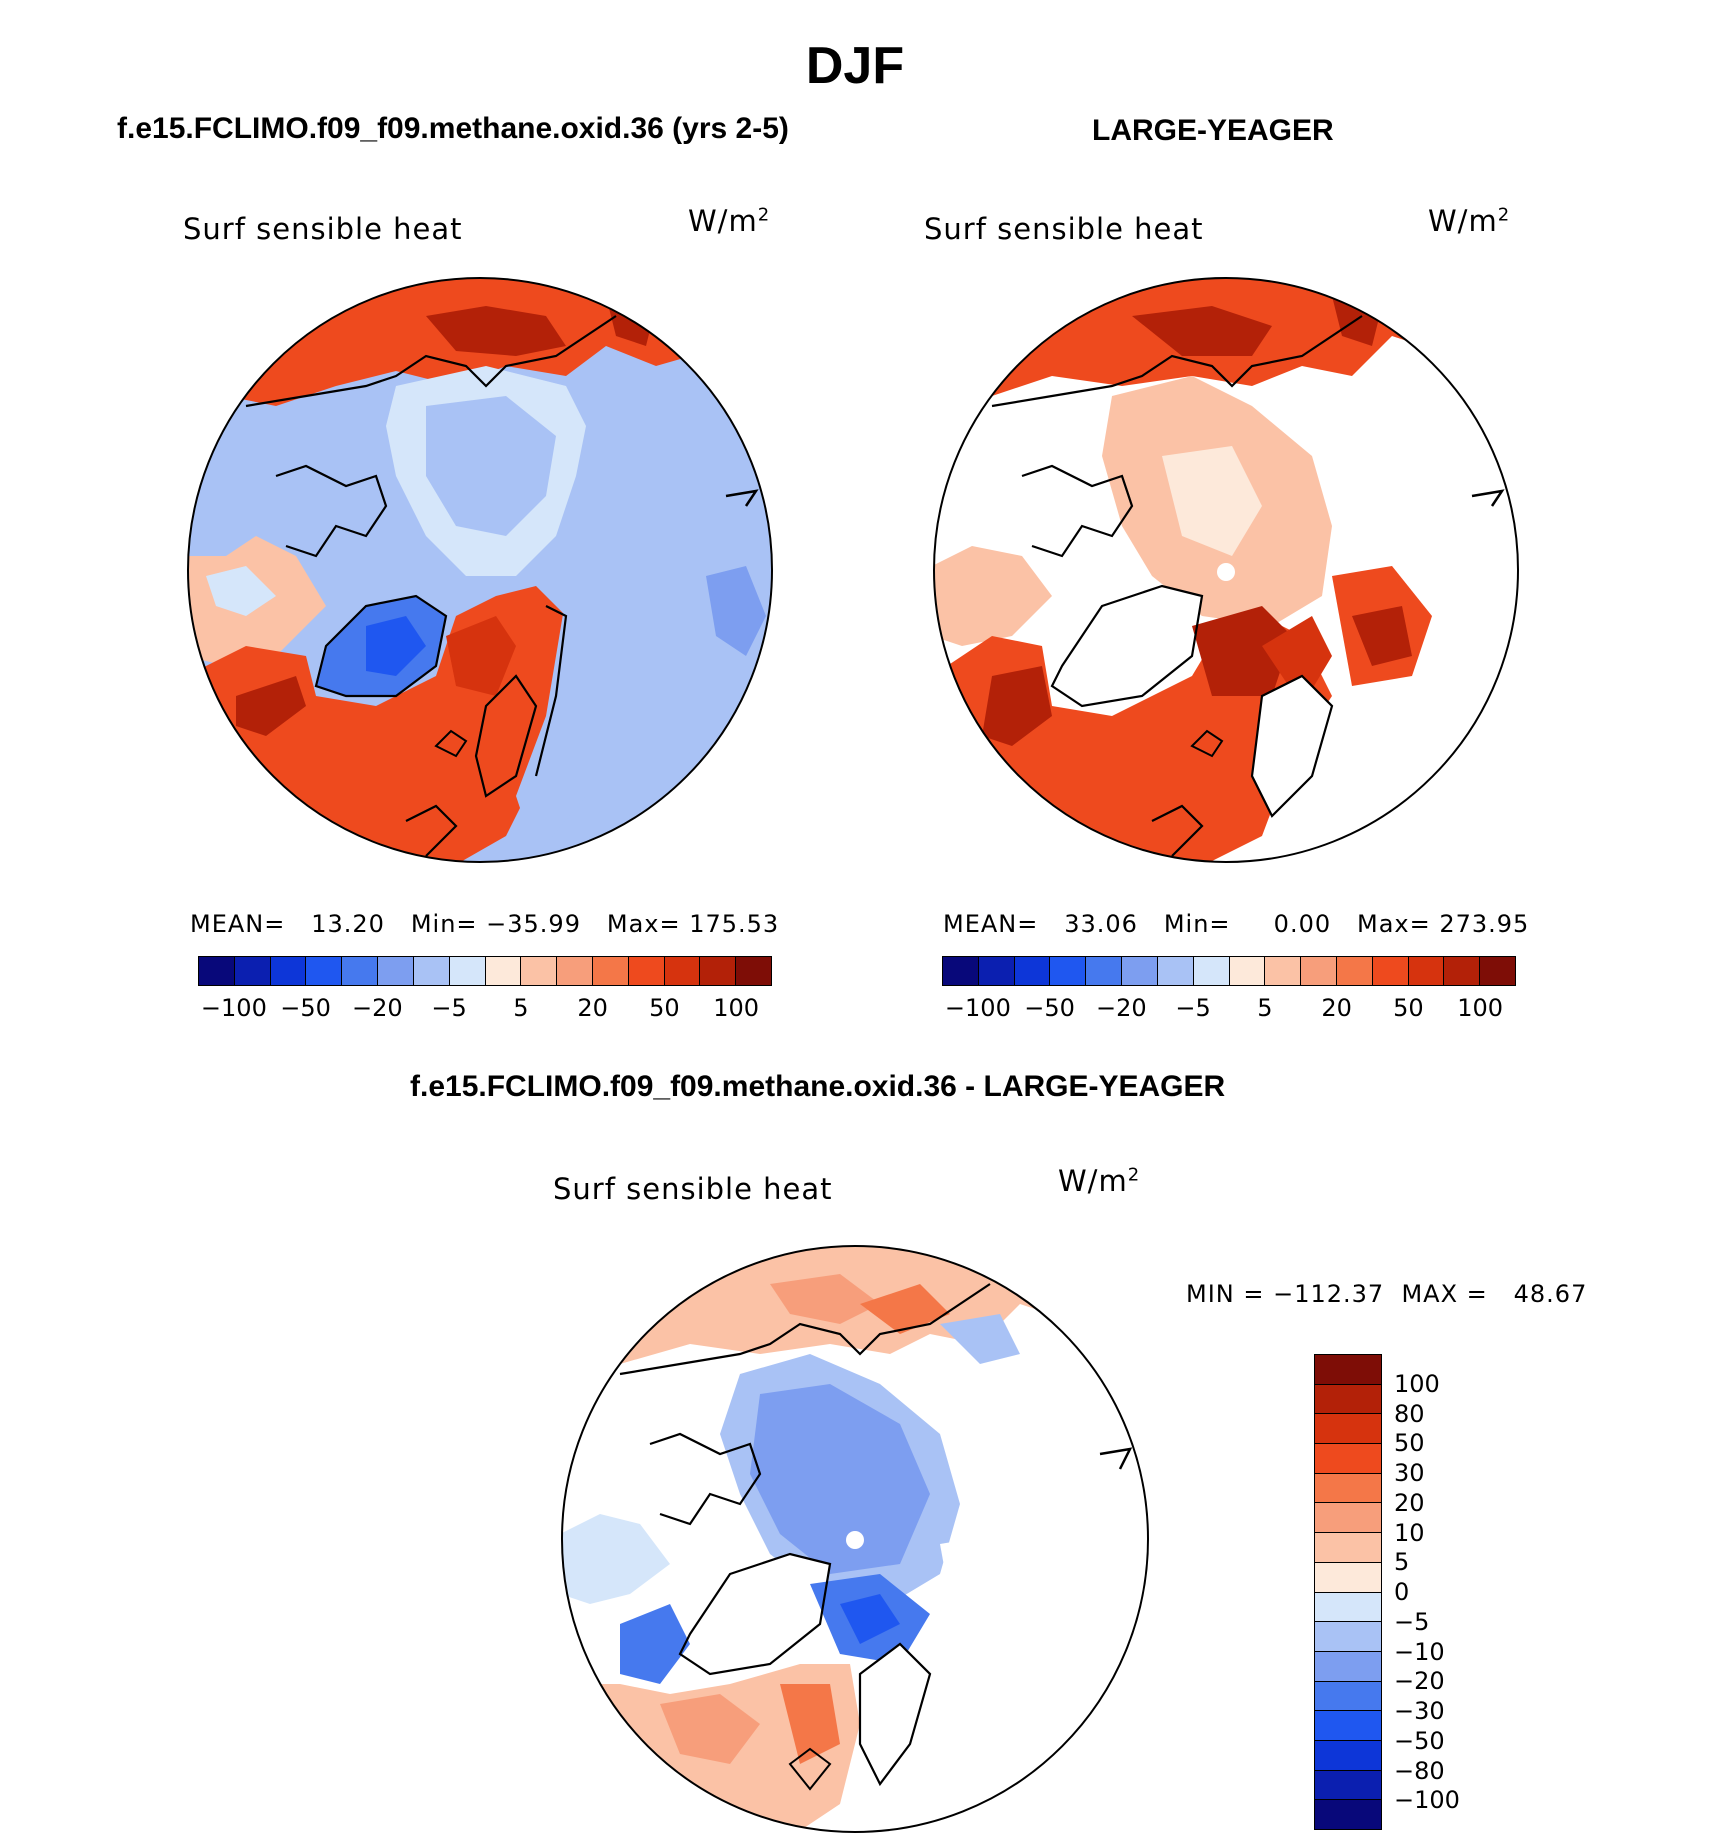 Image resolution: width=1710 pixels, height=1840 pixels. What do you see at coordinates (323, 229) in the screenshot?
I see `left-variable-label: Surf sensible heat` at bounding box center [323, 229].